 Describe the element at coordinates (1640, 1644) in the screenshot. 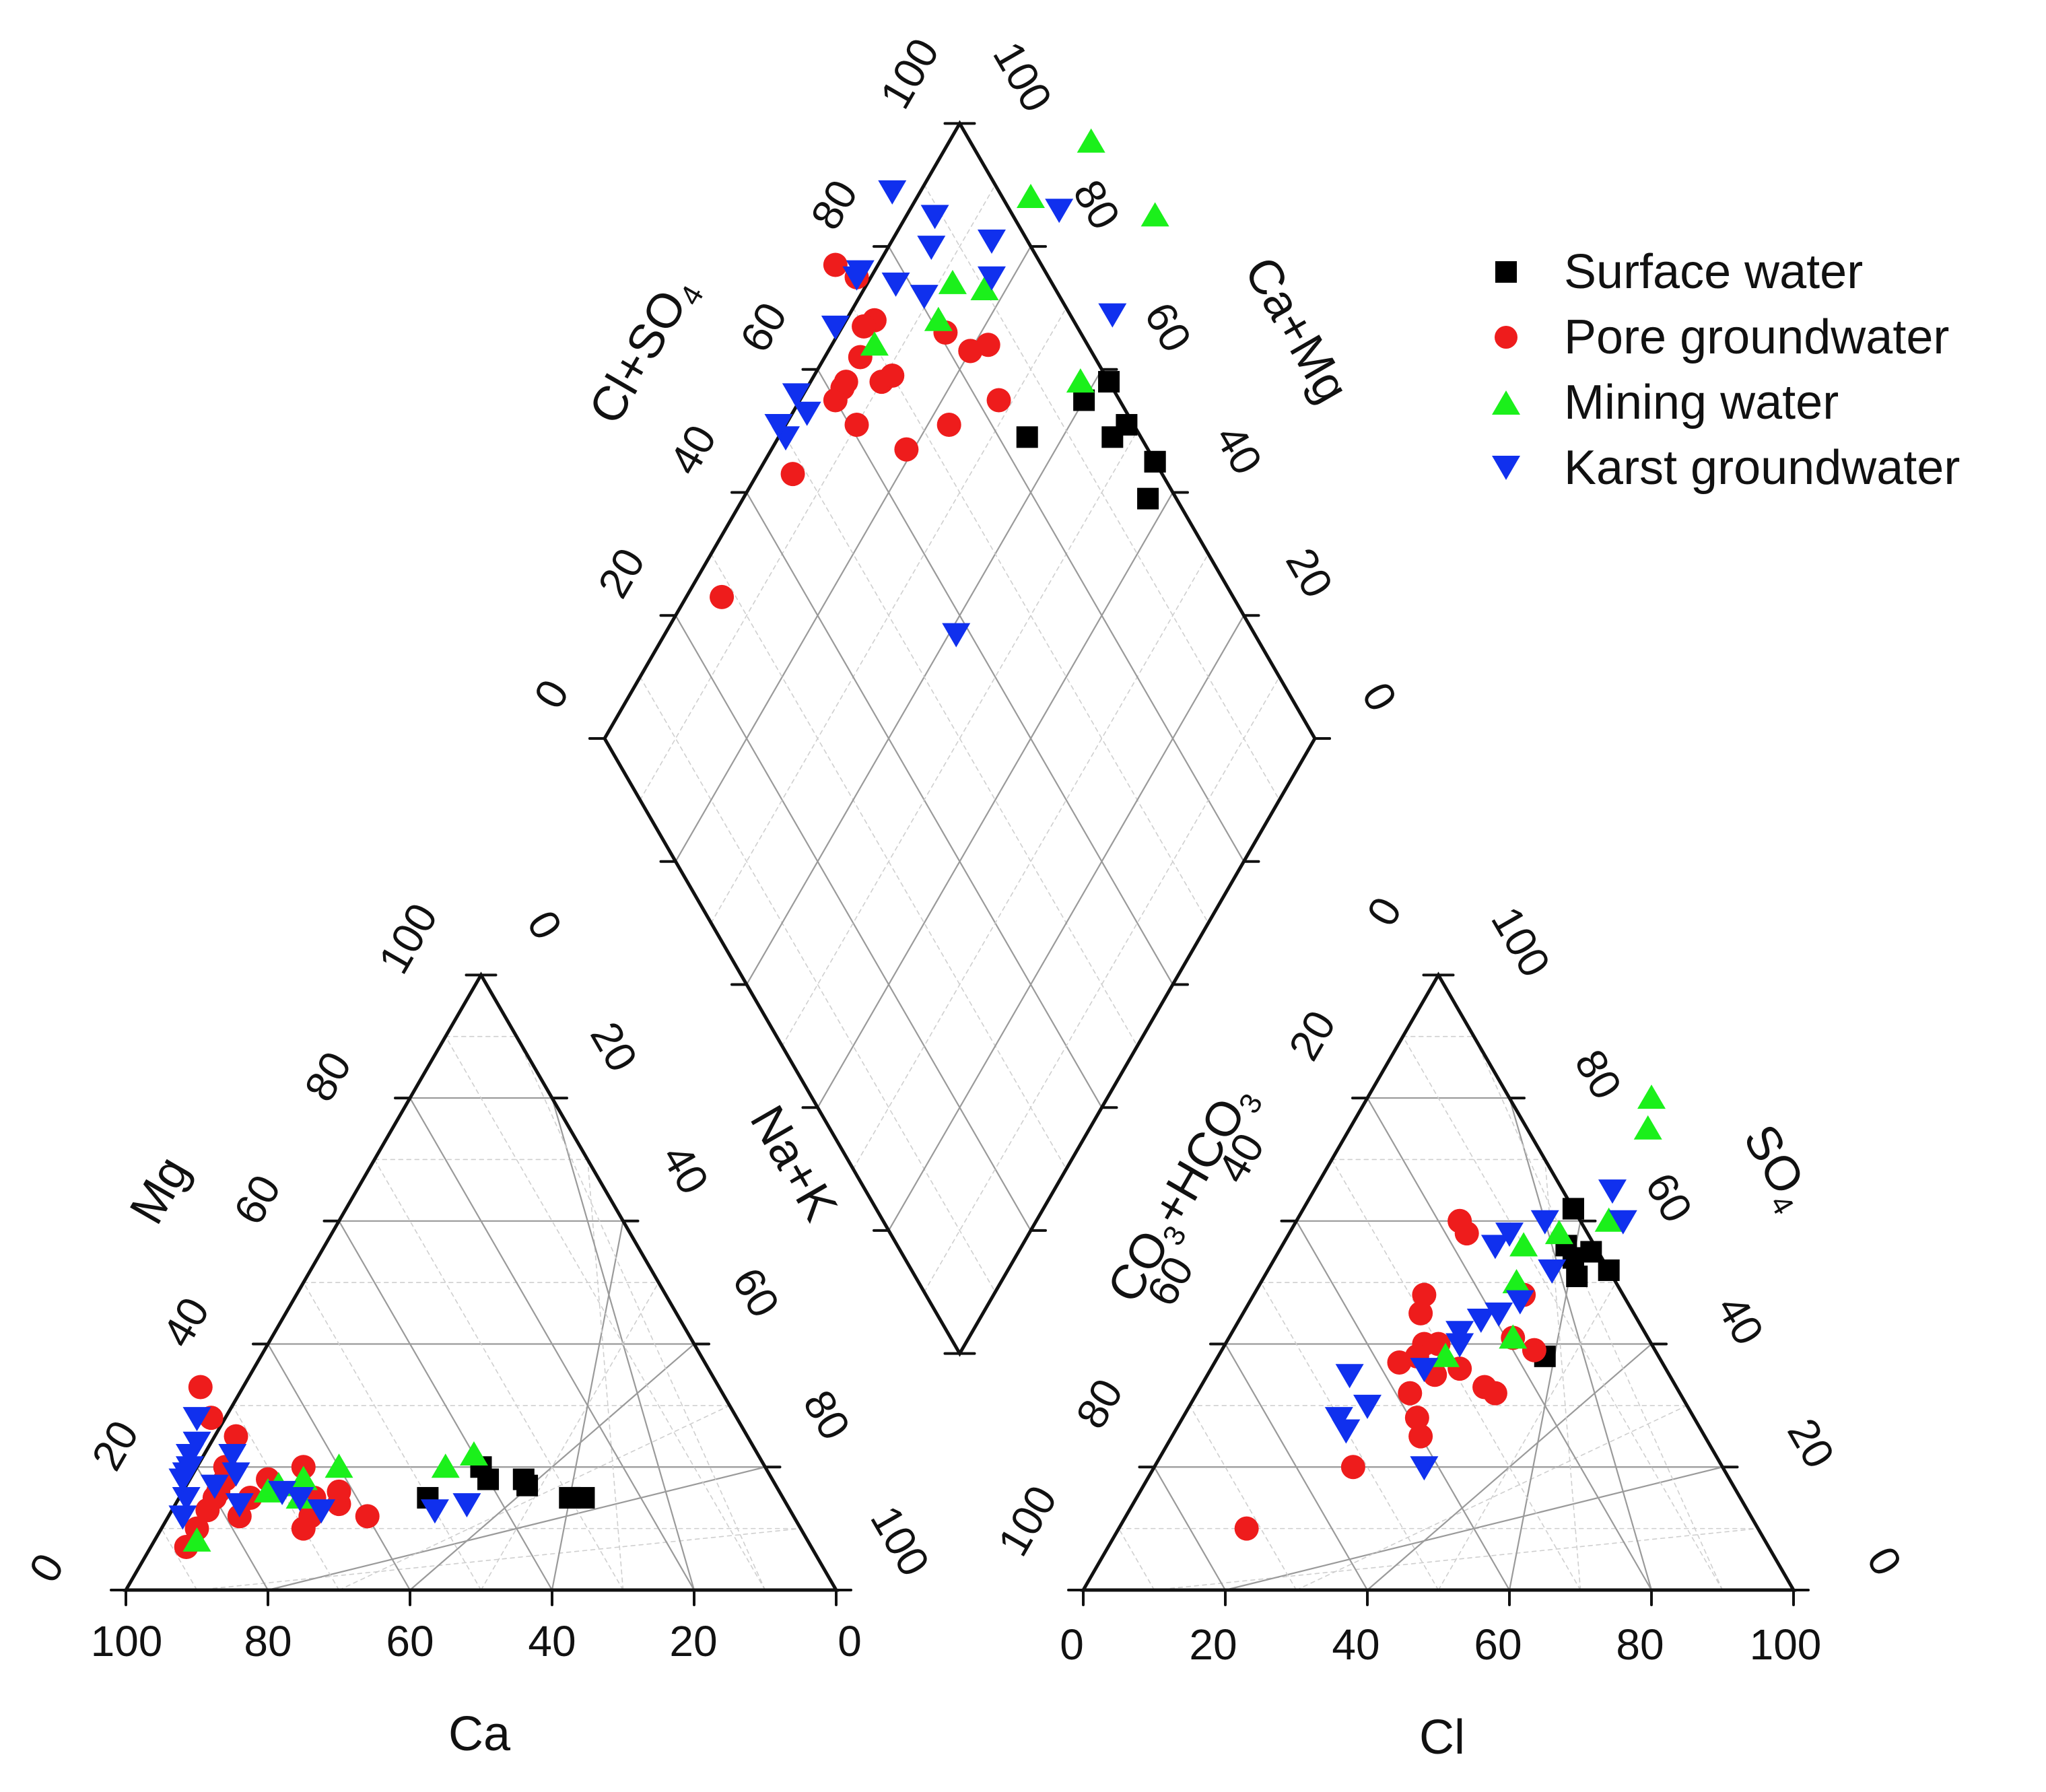

I see `tick-label-cl: 80` at that location.